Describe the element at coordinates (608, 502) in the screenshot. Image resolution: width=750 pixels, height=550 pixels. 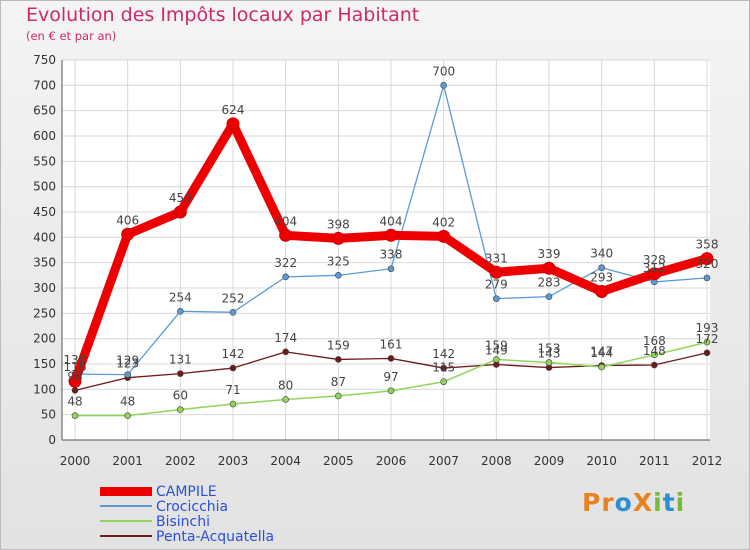
I see `logo-letter: r` at that location.